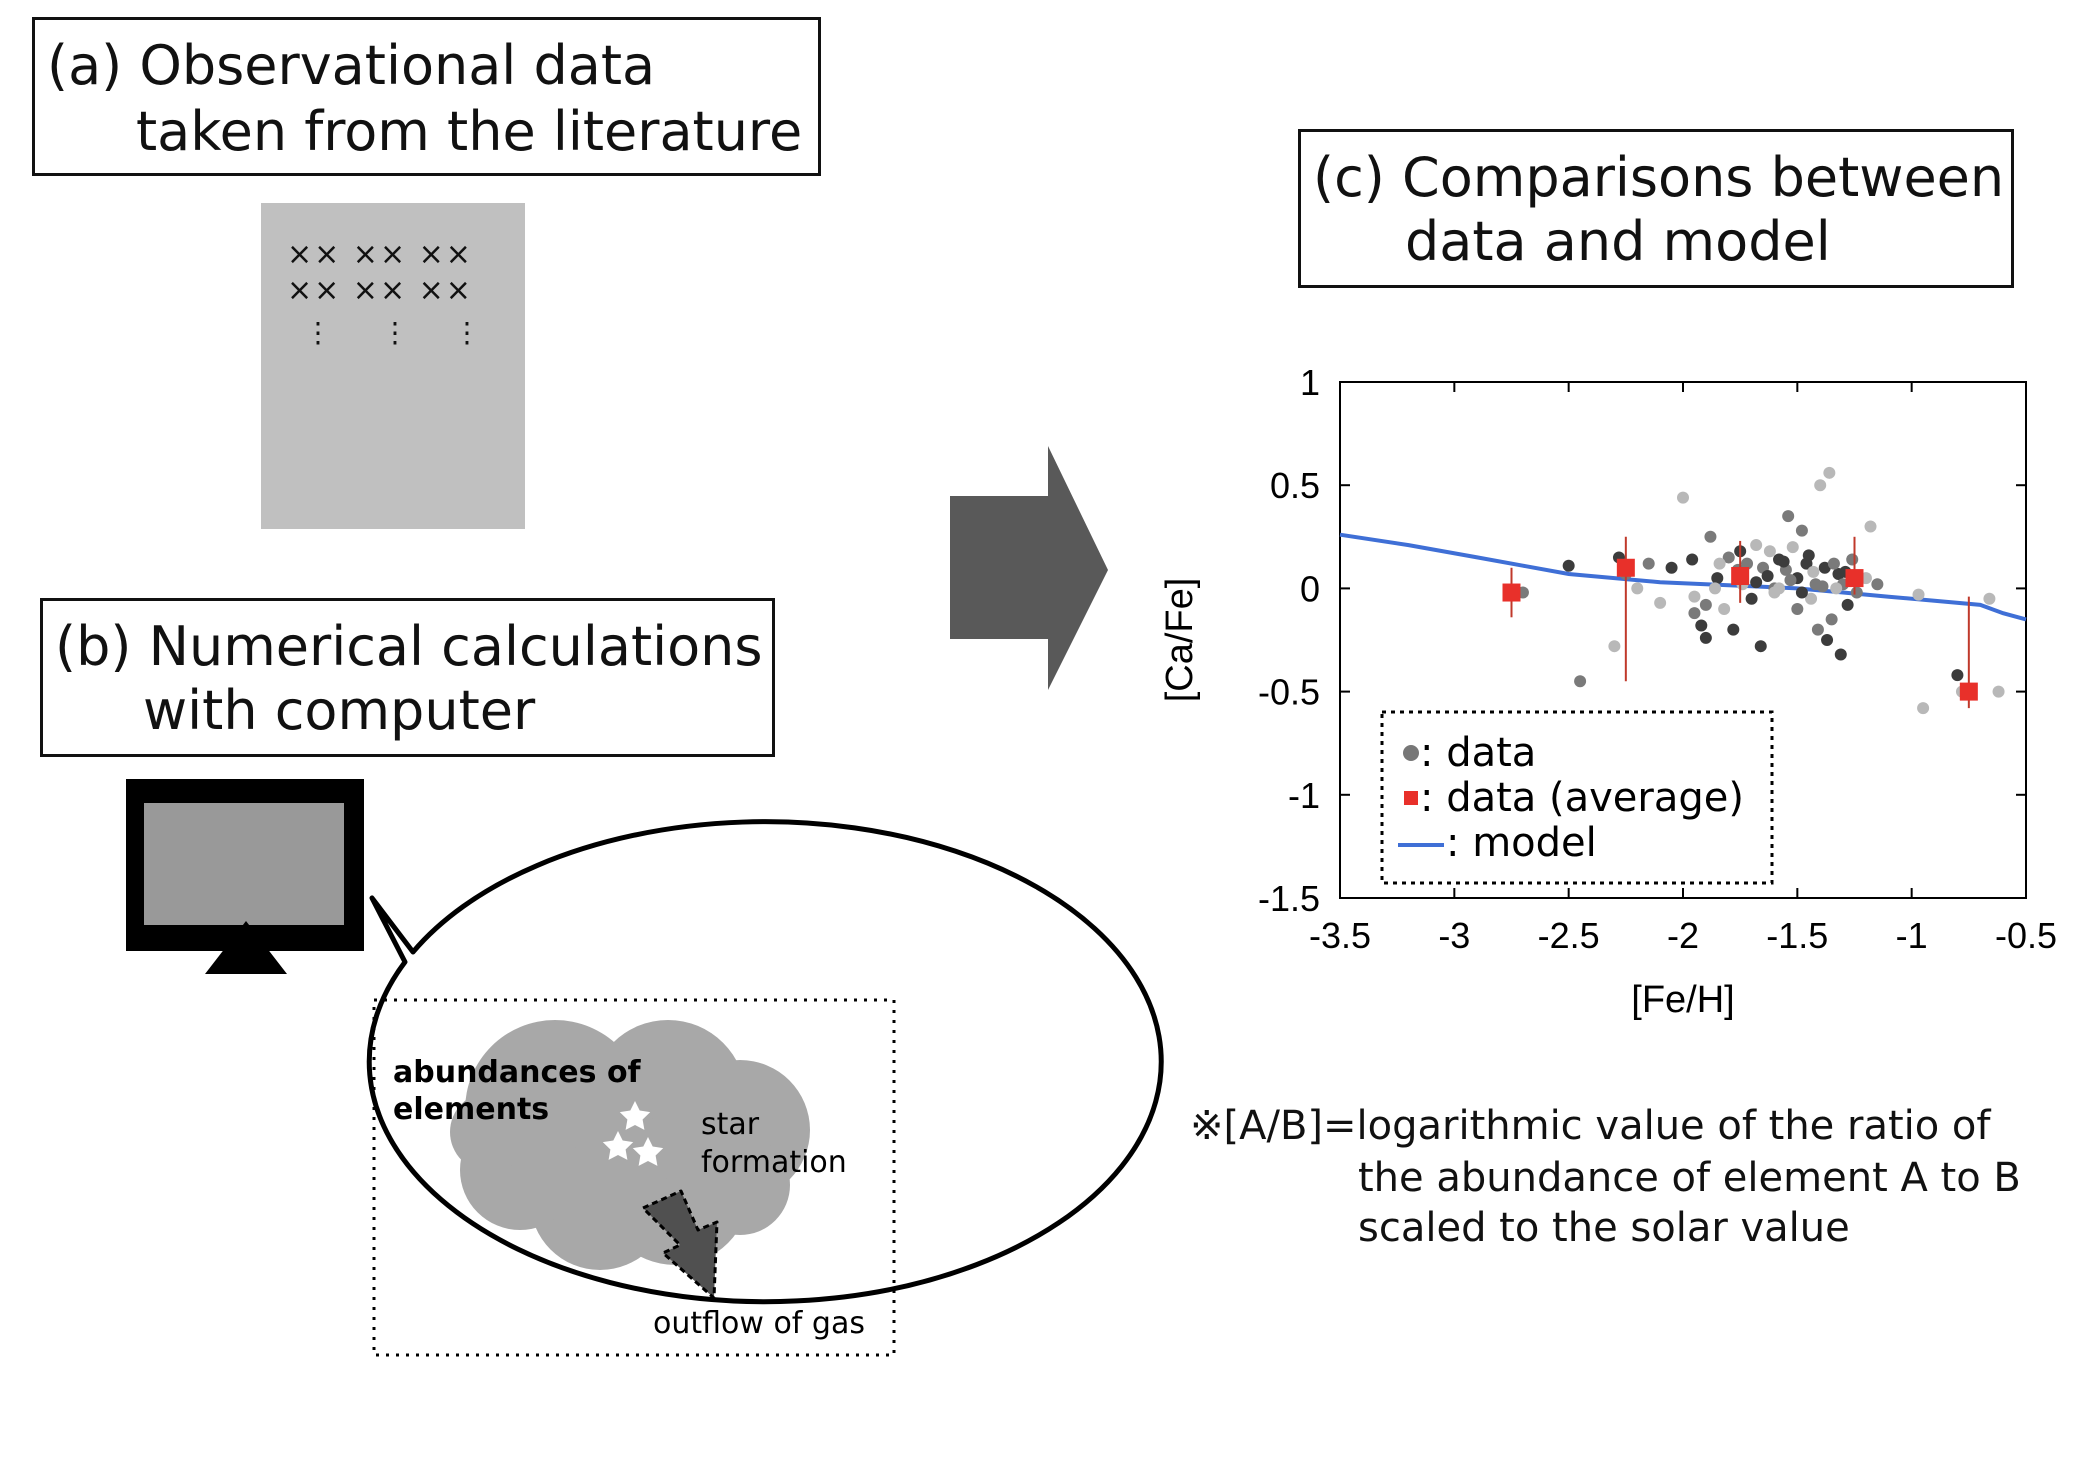  What do you see at coordinates (469, 131) in the screenshot?
I see `panel-a-title-line2: taken from the literature` at bounding box center [469, 131].